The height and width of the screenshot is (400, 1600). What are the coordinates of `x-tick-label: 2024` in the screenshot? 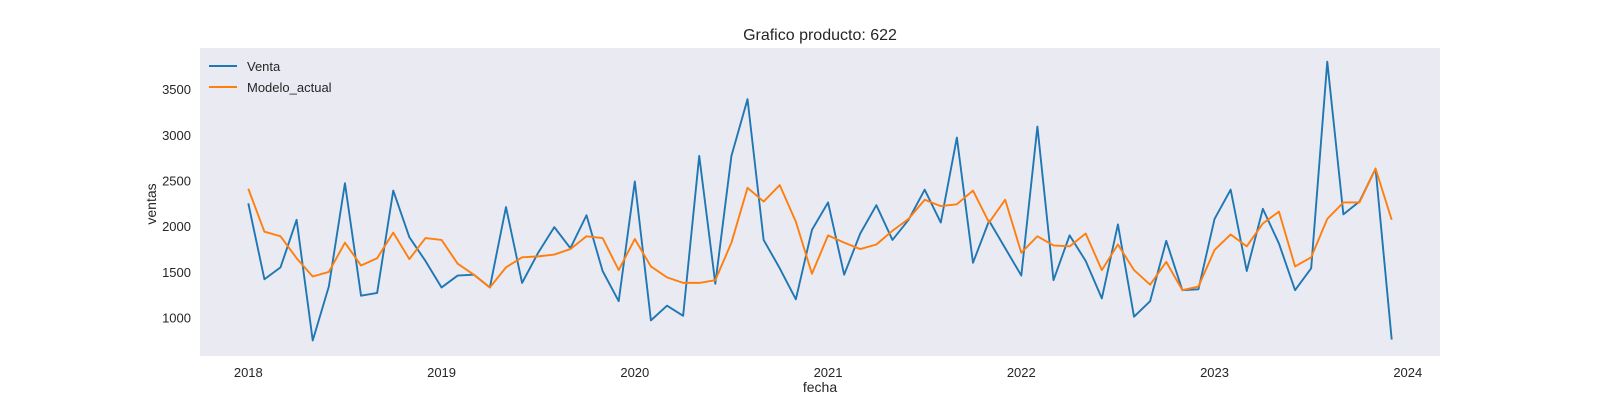 It's located at (1407, 372).